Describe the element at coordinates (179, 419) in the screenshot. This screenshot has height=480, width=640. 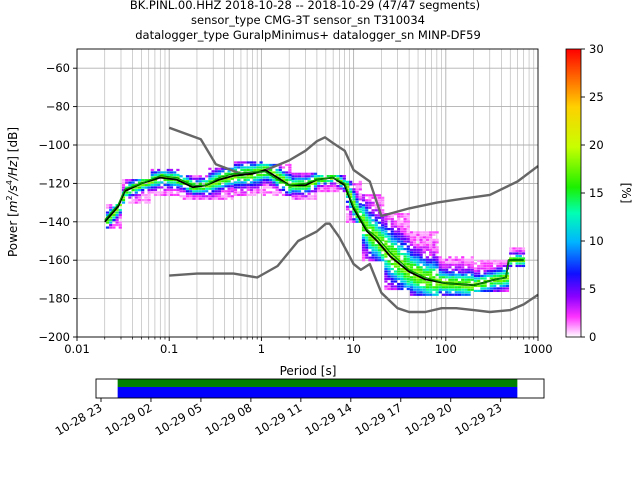
I see `timeline-tick-label: 10-29 05` at that location.